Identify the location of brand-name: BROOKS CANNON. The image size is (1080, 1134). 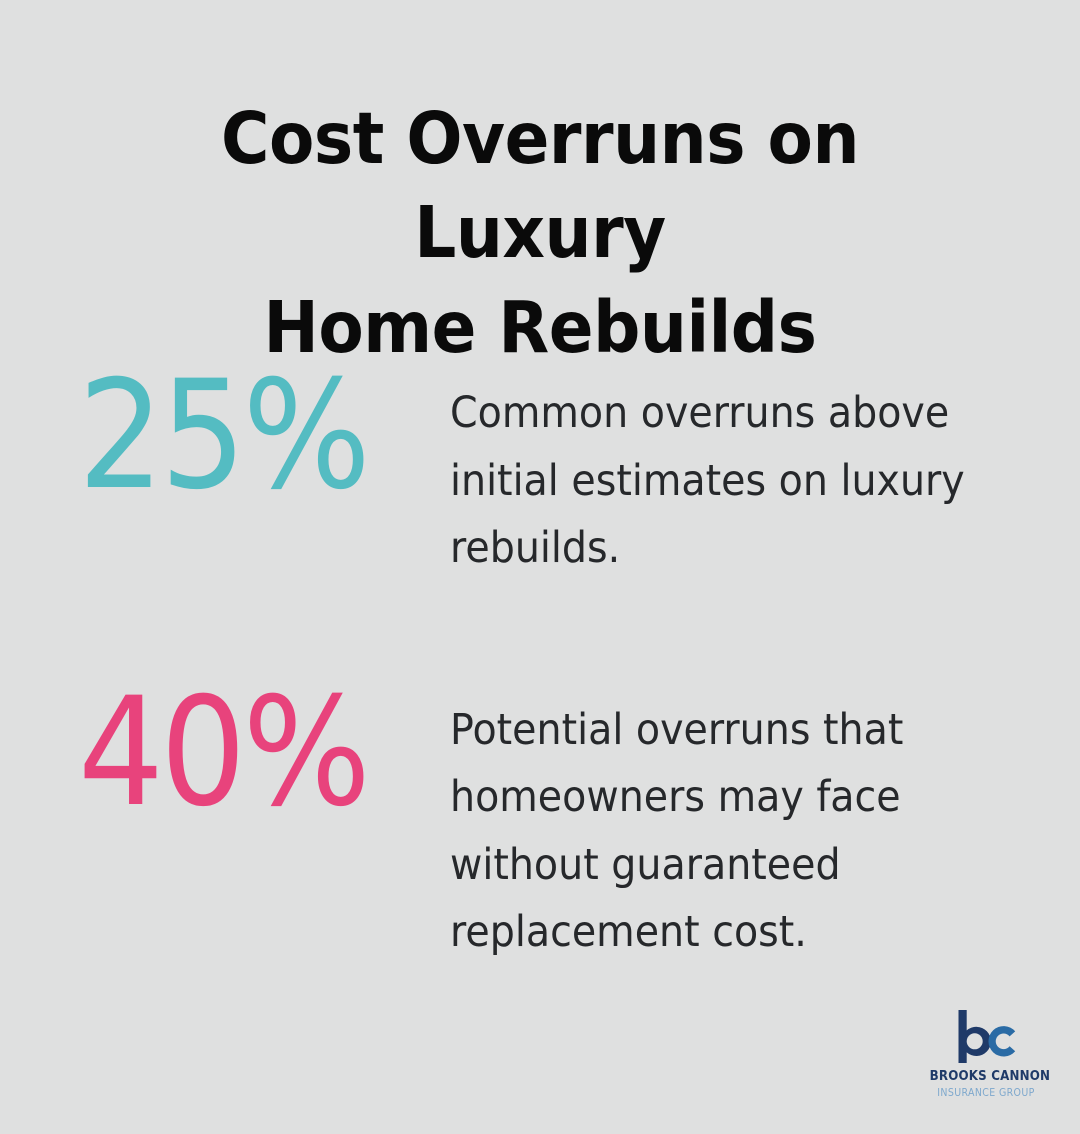
(990, 1076).